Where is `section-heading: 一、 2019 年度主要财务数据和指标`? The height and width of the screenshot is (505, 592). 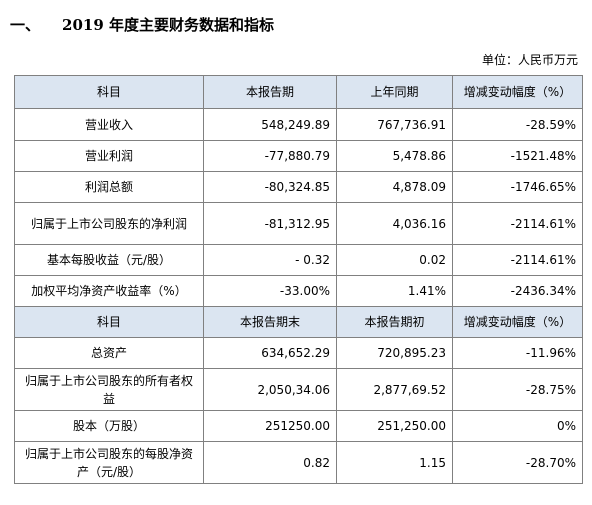
section-heading: 一、 2019 年度主要财务数据和指标 is located at coordinates (142, 24).